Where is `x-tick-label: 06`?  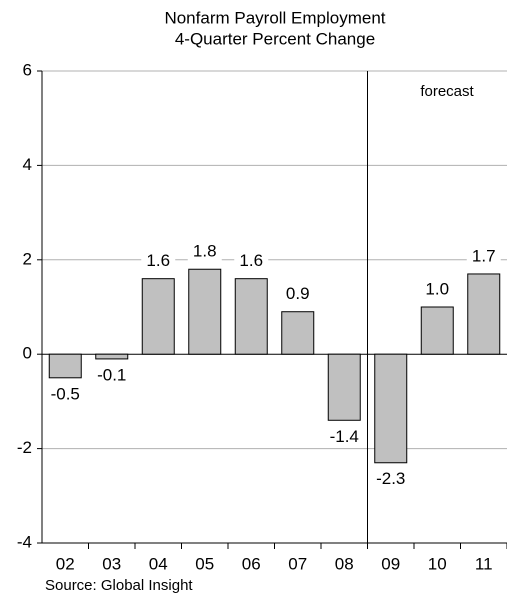
x-tick-label: 06 is located at coordinates (251, 563).